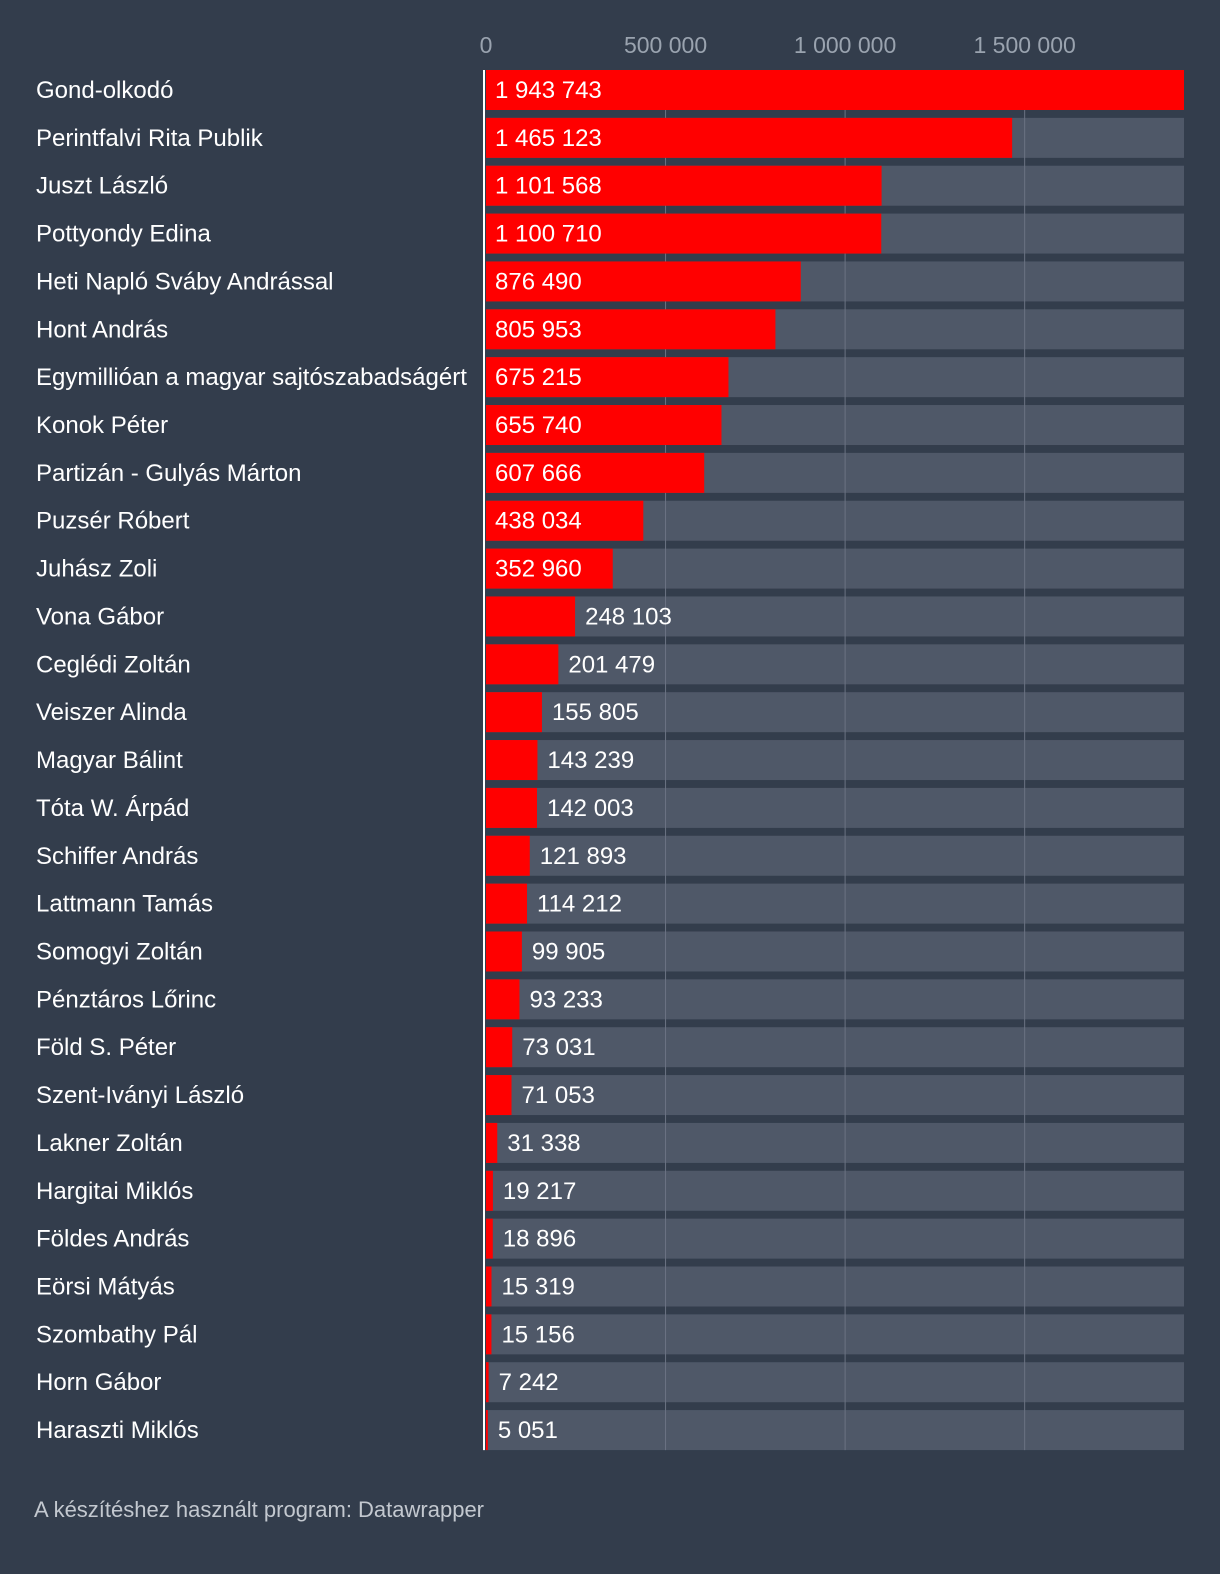  Describe the element at coordinates (119, 951) in the screenshot. I see `category-label: Somogyi Zoltán` at that location.